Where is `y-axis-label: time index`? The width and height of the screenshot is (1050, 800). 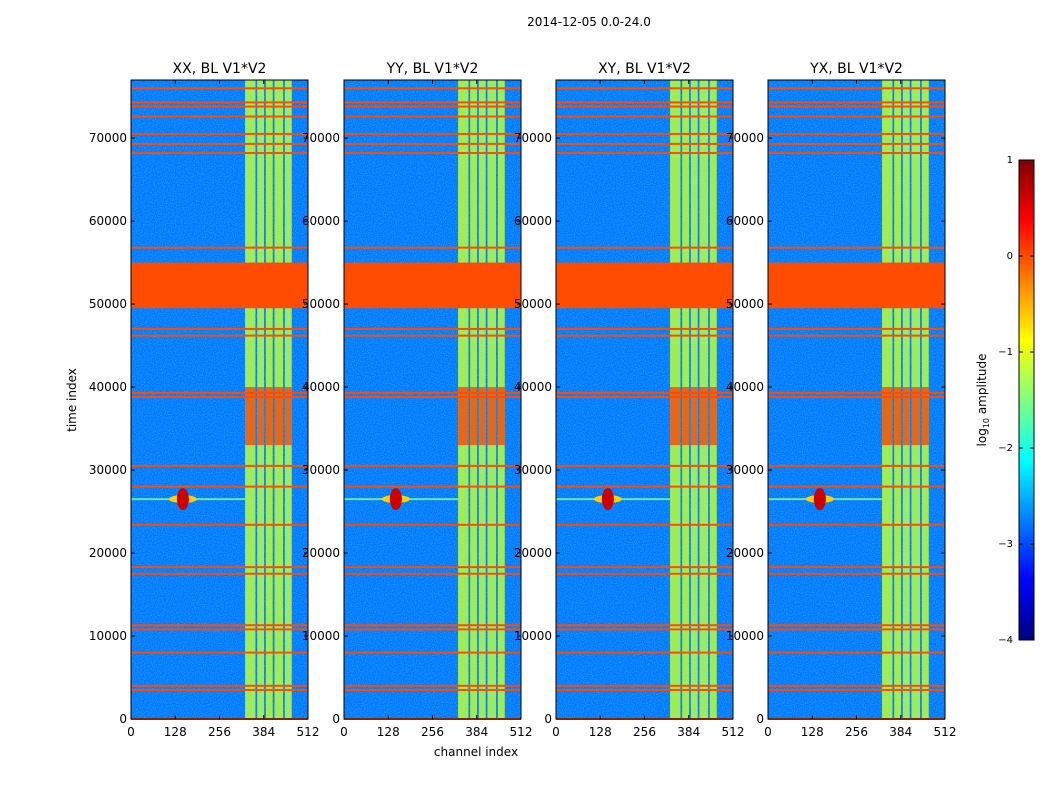 y-axis-label: time index is located at coordinates (72, 400).